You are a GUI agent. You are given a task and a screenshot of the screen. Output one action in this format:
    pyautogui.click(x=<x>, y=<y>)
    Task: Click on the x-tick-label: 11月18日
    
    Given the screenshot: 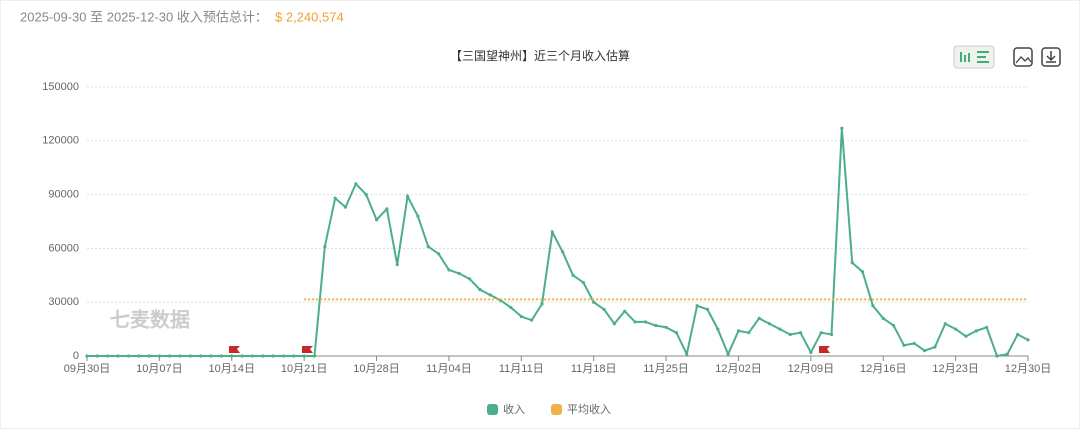 What is the action you would take?
    pyautogui.click(x=594, y=369)
    